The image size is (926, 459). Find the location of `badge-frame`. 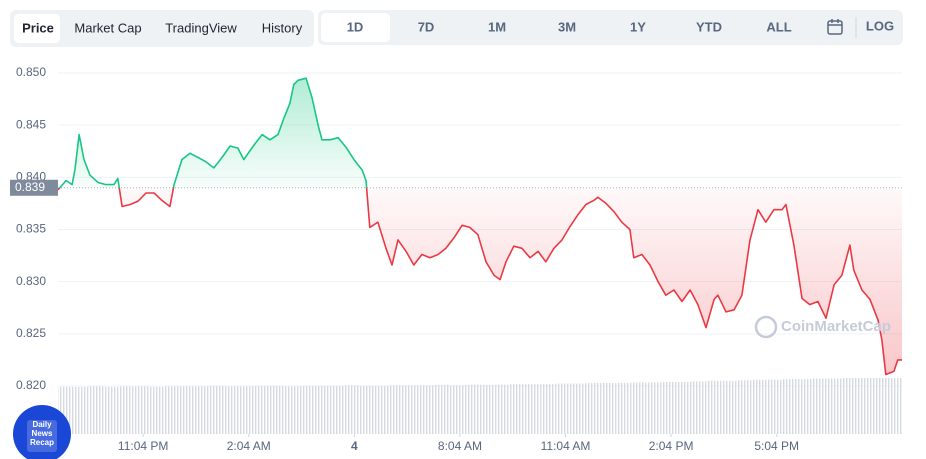

badge-frame is located at coordinates (42, 436).